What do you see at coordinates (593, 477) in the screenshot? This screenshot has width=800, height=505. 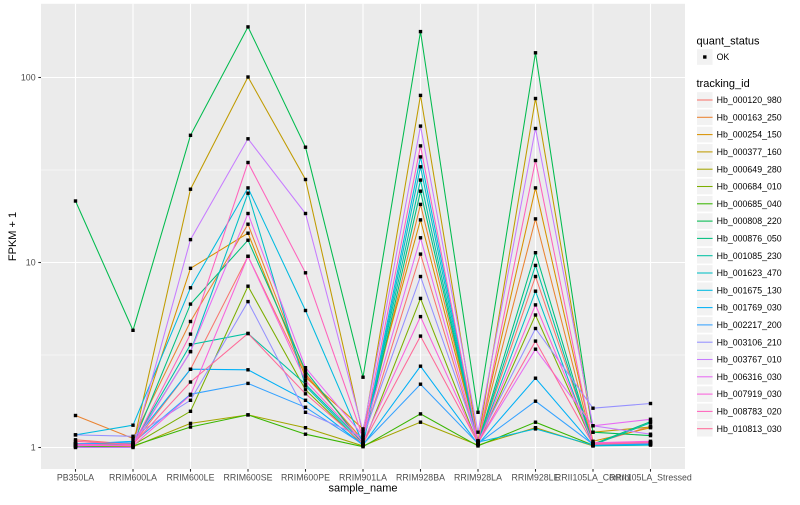 I see `svg-text: RRII105LA_Control` at bounding box center [593, 477].